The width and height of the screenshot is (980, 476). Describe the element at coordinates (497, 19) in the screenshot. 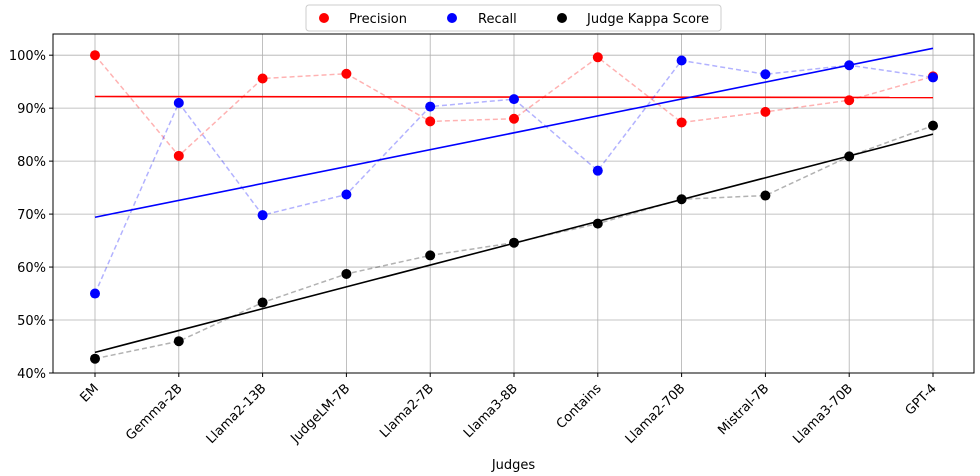

I see `legend-label-recall: Recall` at that location.